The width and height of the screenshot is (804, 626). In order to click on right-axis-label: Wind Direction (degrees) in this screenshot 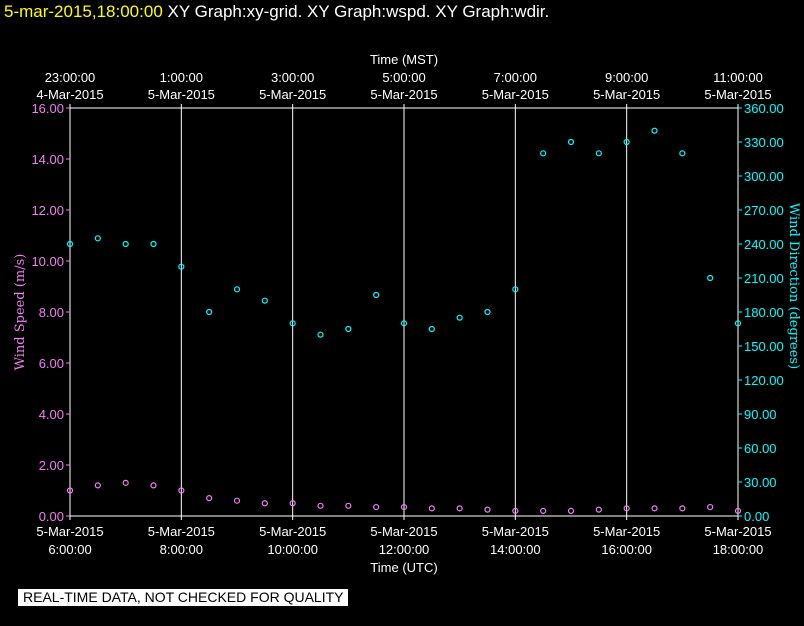, I will do `click(793, 286)`.